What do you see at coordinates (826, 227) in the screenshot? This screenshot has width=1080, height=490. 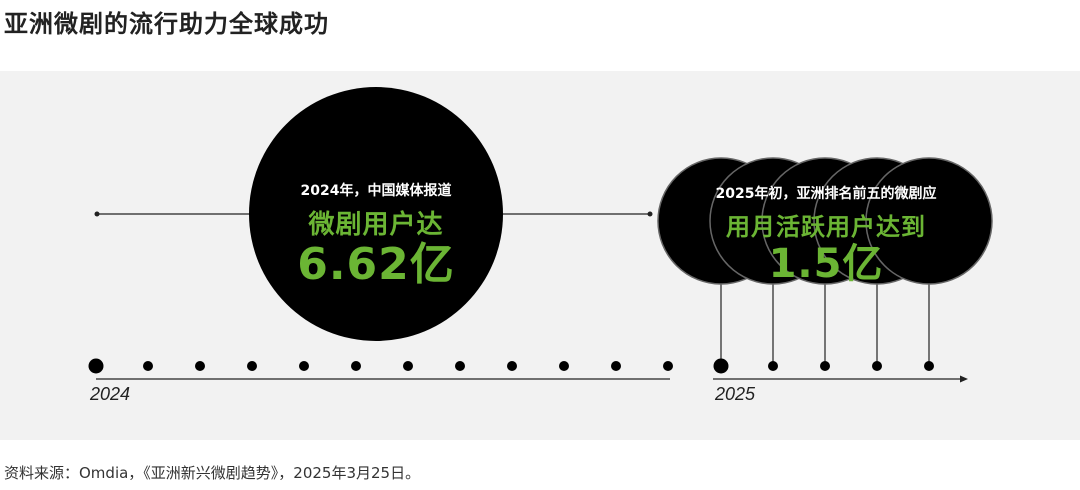 I see `milestone-2025-line2: 用月活跃用户达到` at bounding box center [826, 227].